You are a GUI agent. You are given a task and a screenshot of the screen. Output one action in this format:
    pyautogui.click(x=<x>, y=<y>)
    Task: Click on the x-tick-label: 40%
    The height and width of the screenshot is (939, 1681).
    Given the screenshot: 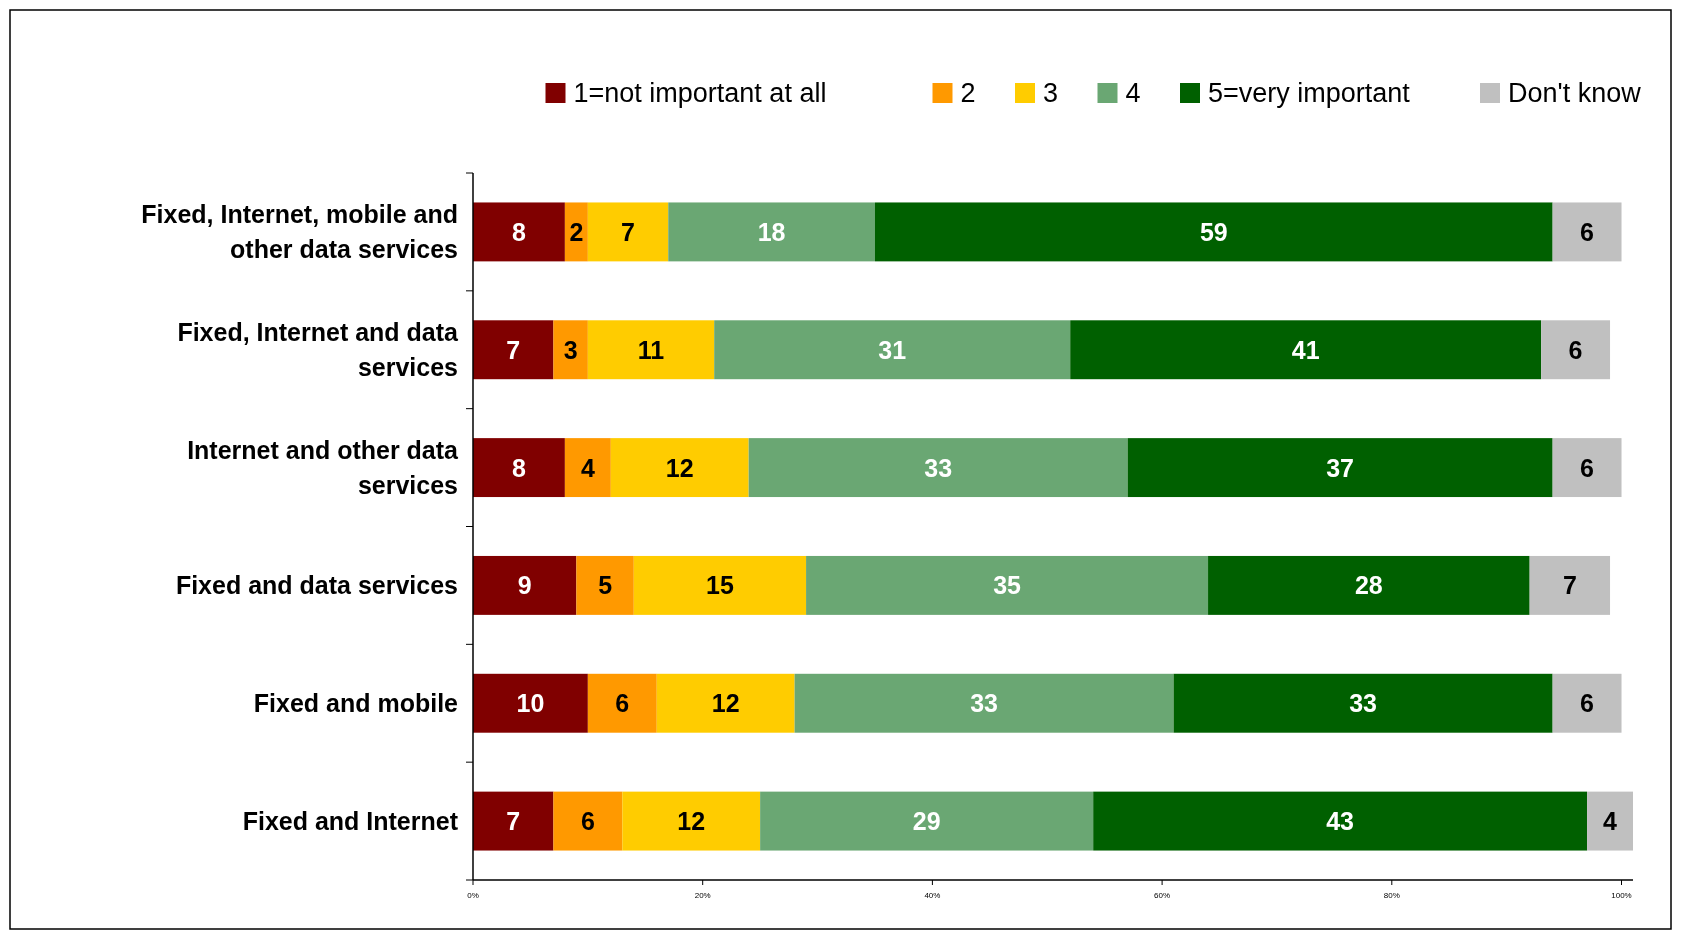 What is the action you would take?
    pyautogui.click(x=932, y=895)
    